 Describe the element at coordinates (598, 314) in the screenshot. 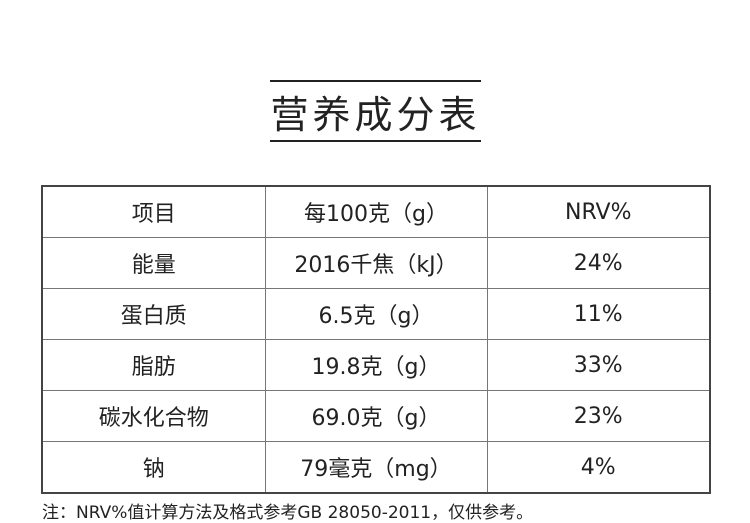

I see `cell: 11%` at that location.